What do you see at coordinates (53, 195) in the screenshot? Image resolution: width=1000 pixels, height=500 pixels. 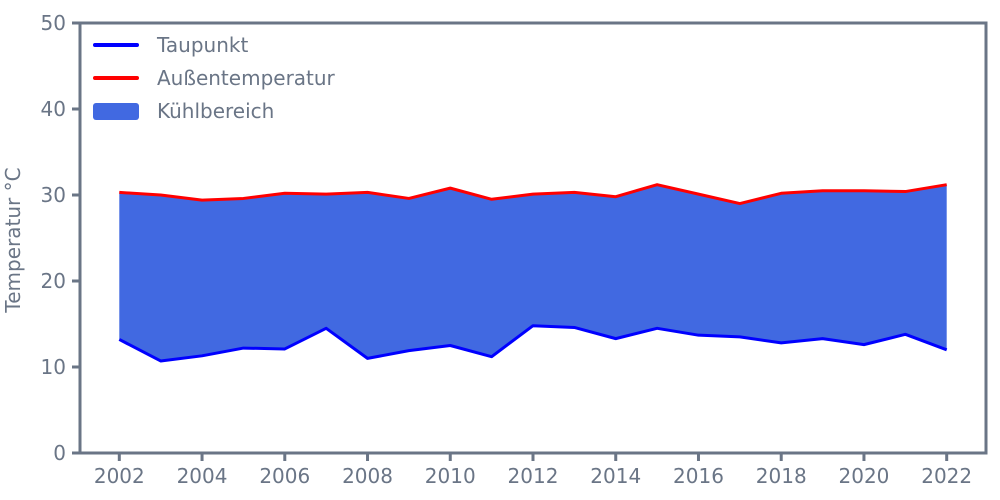 I see `y-tick-label: 30` at bounding box center [53, 195].